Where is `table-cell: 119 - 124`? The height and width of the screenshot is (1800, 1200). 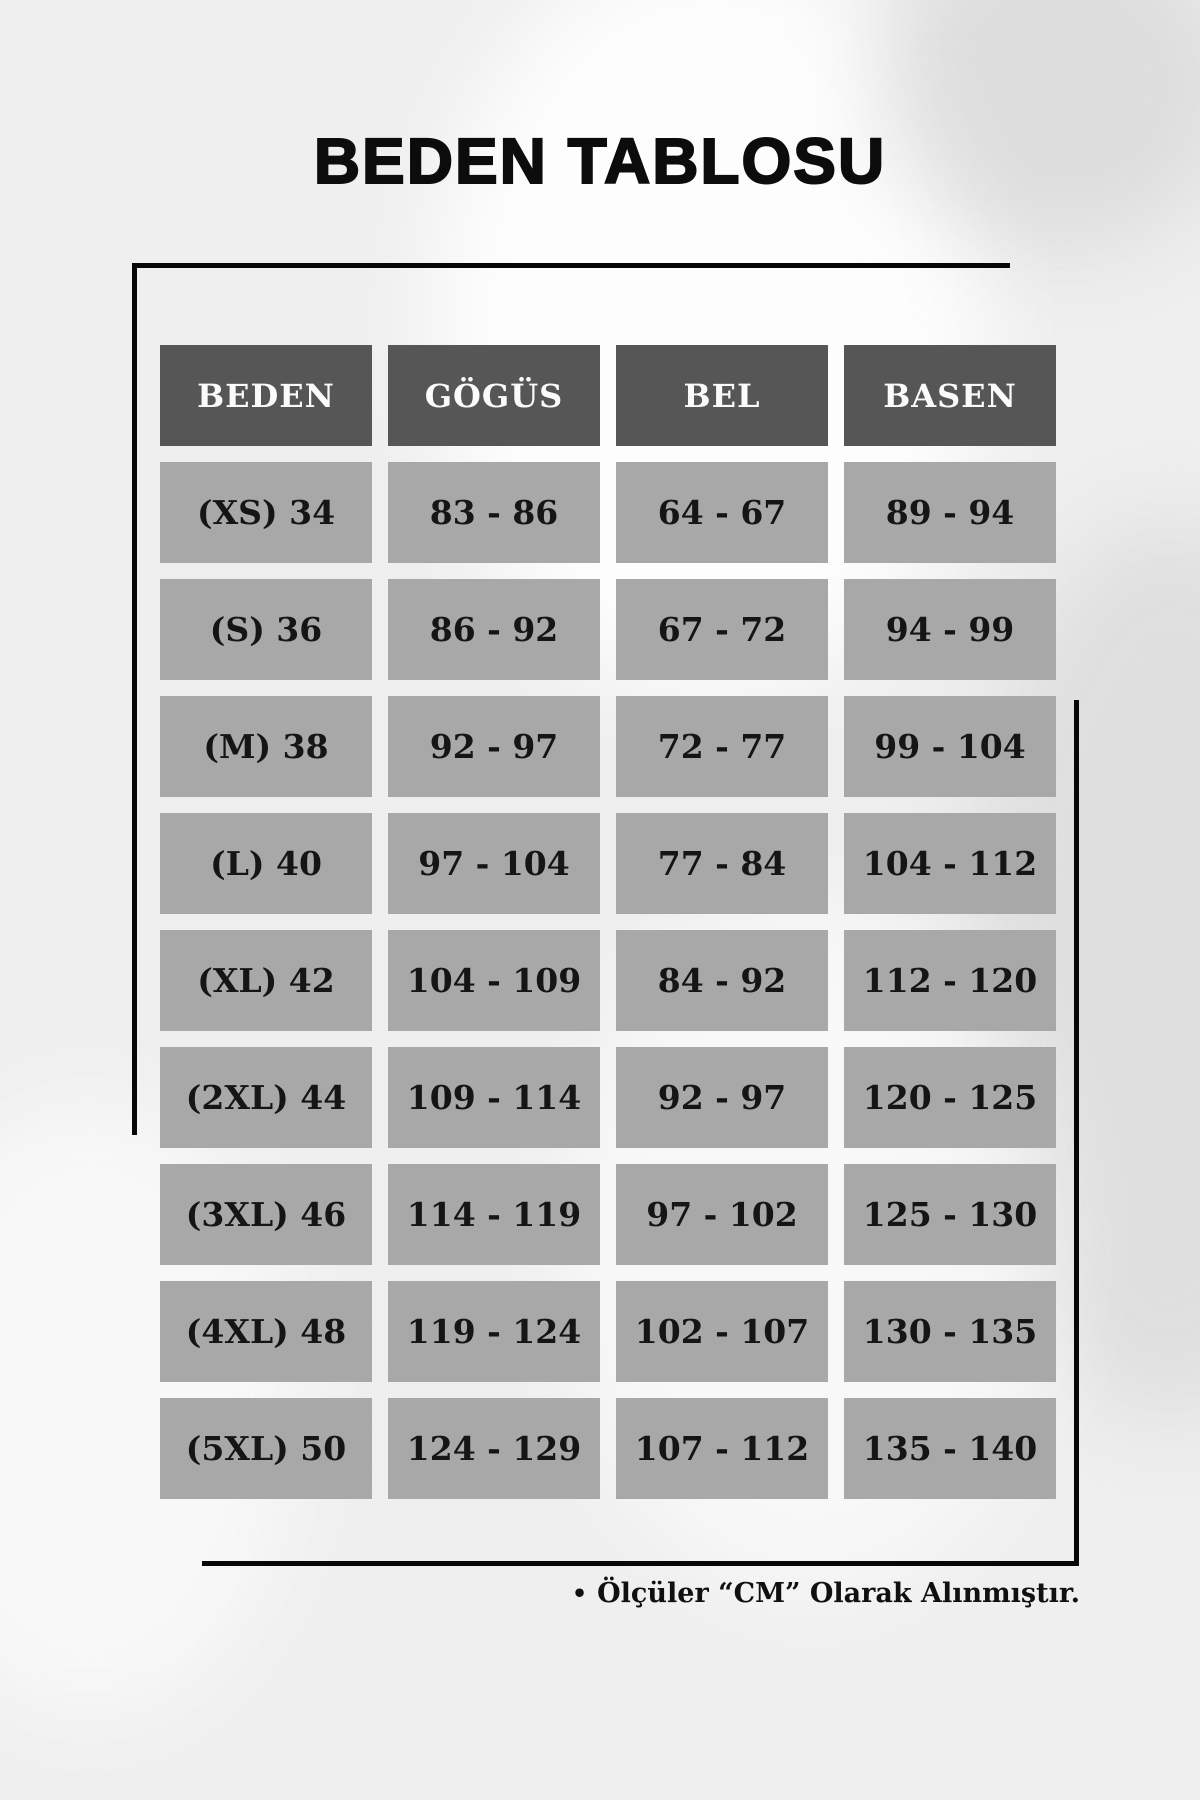 table-cell: 119 - 124 is located at coordinates (494, 1331).